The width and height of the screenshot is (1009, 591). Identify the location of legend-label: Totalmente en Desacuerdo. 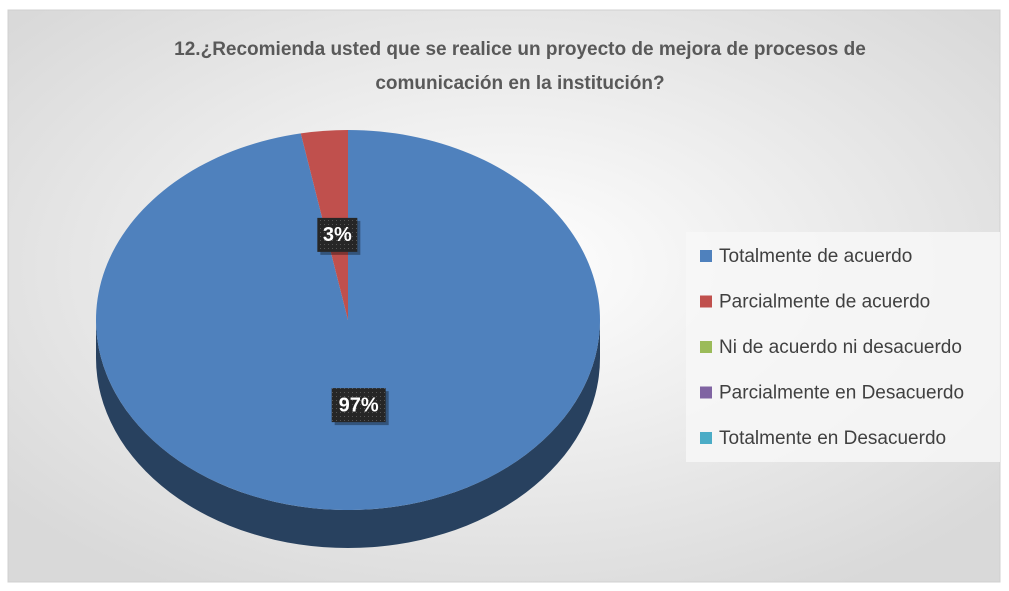
(832, 438).